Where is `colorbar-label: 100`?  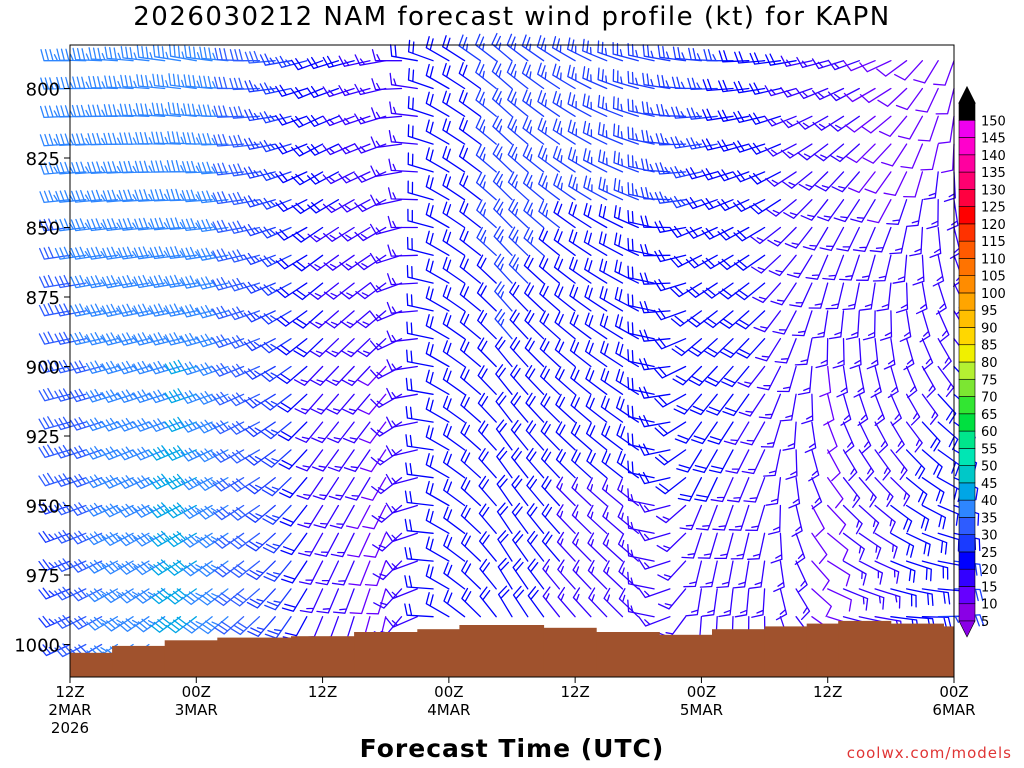
colorbar-label: 100 is located at coordinates (993, 294).